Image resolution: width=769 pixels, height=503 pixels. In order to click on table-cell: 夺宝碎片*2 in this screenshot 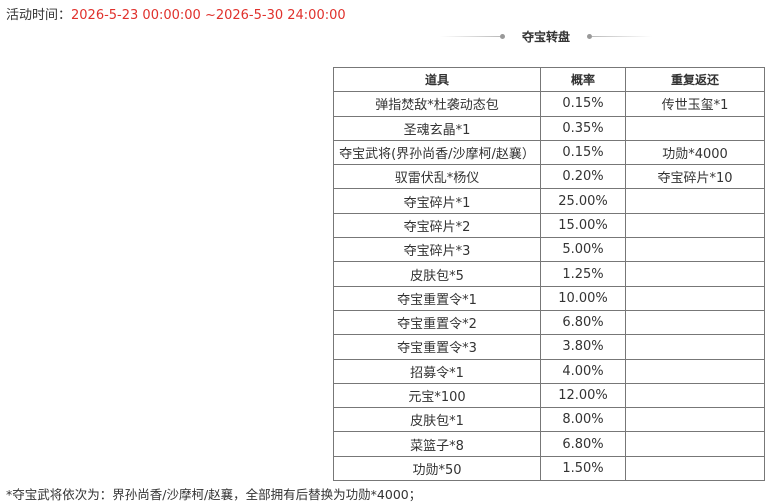, I will do `click(437, 225)`.